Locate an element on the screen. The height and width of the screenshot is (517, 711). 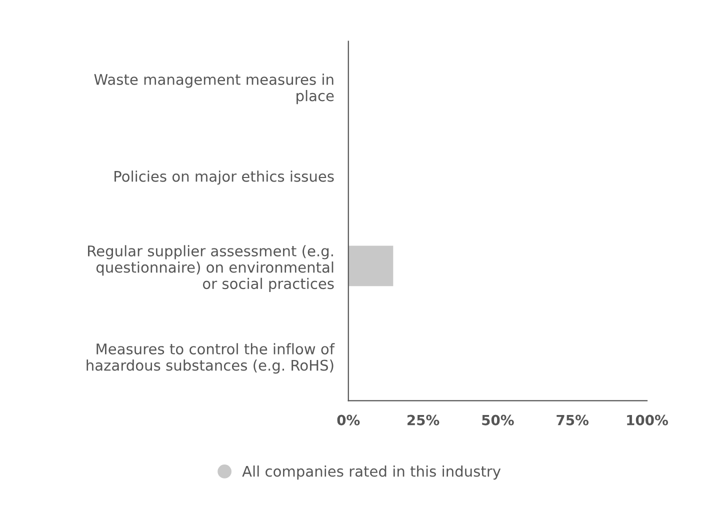
x-tick-label: 0% is located at coordinates (348, 420).